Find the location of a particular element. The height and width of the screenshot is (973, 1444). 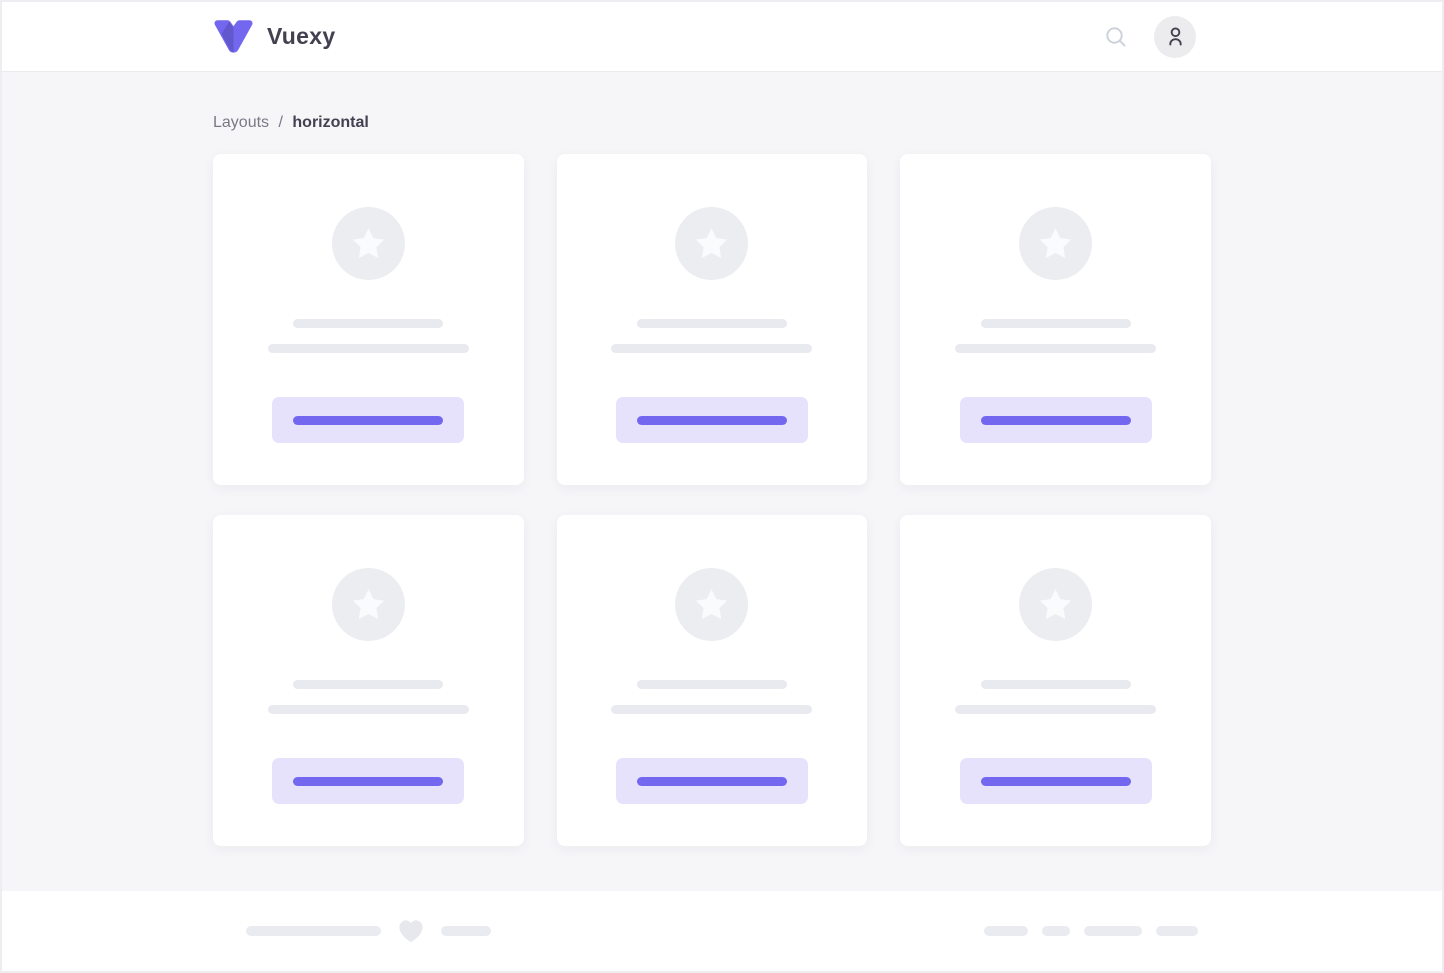

footer-left is located at coordinates (368, 931).